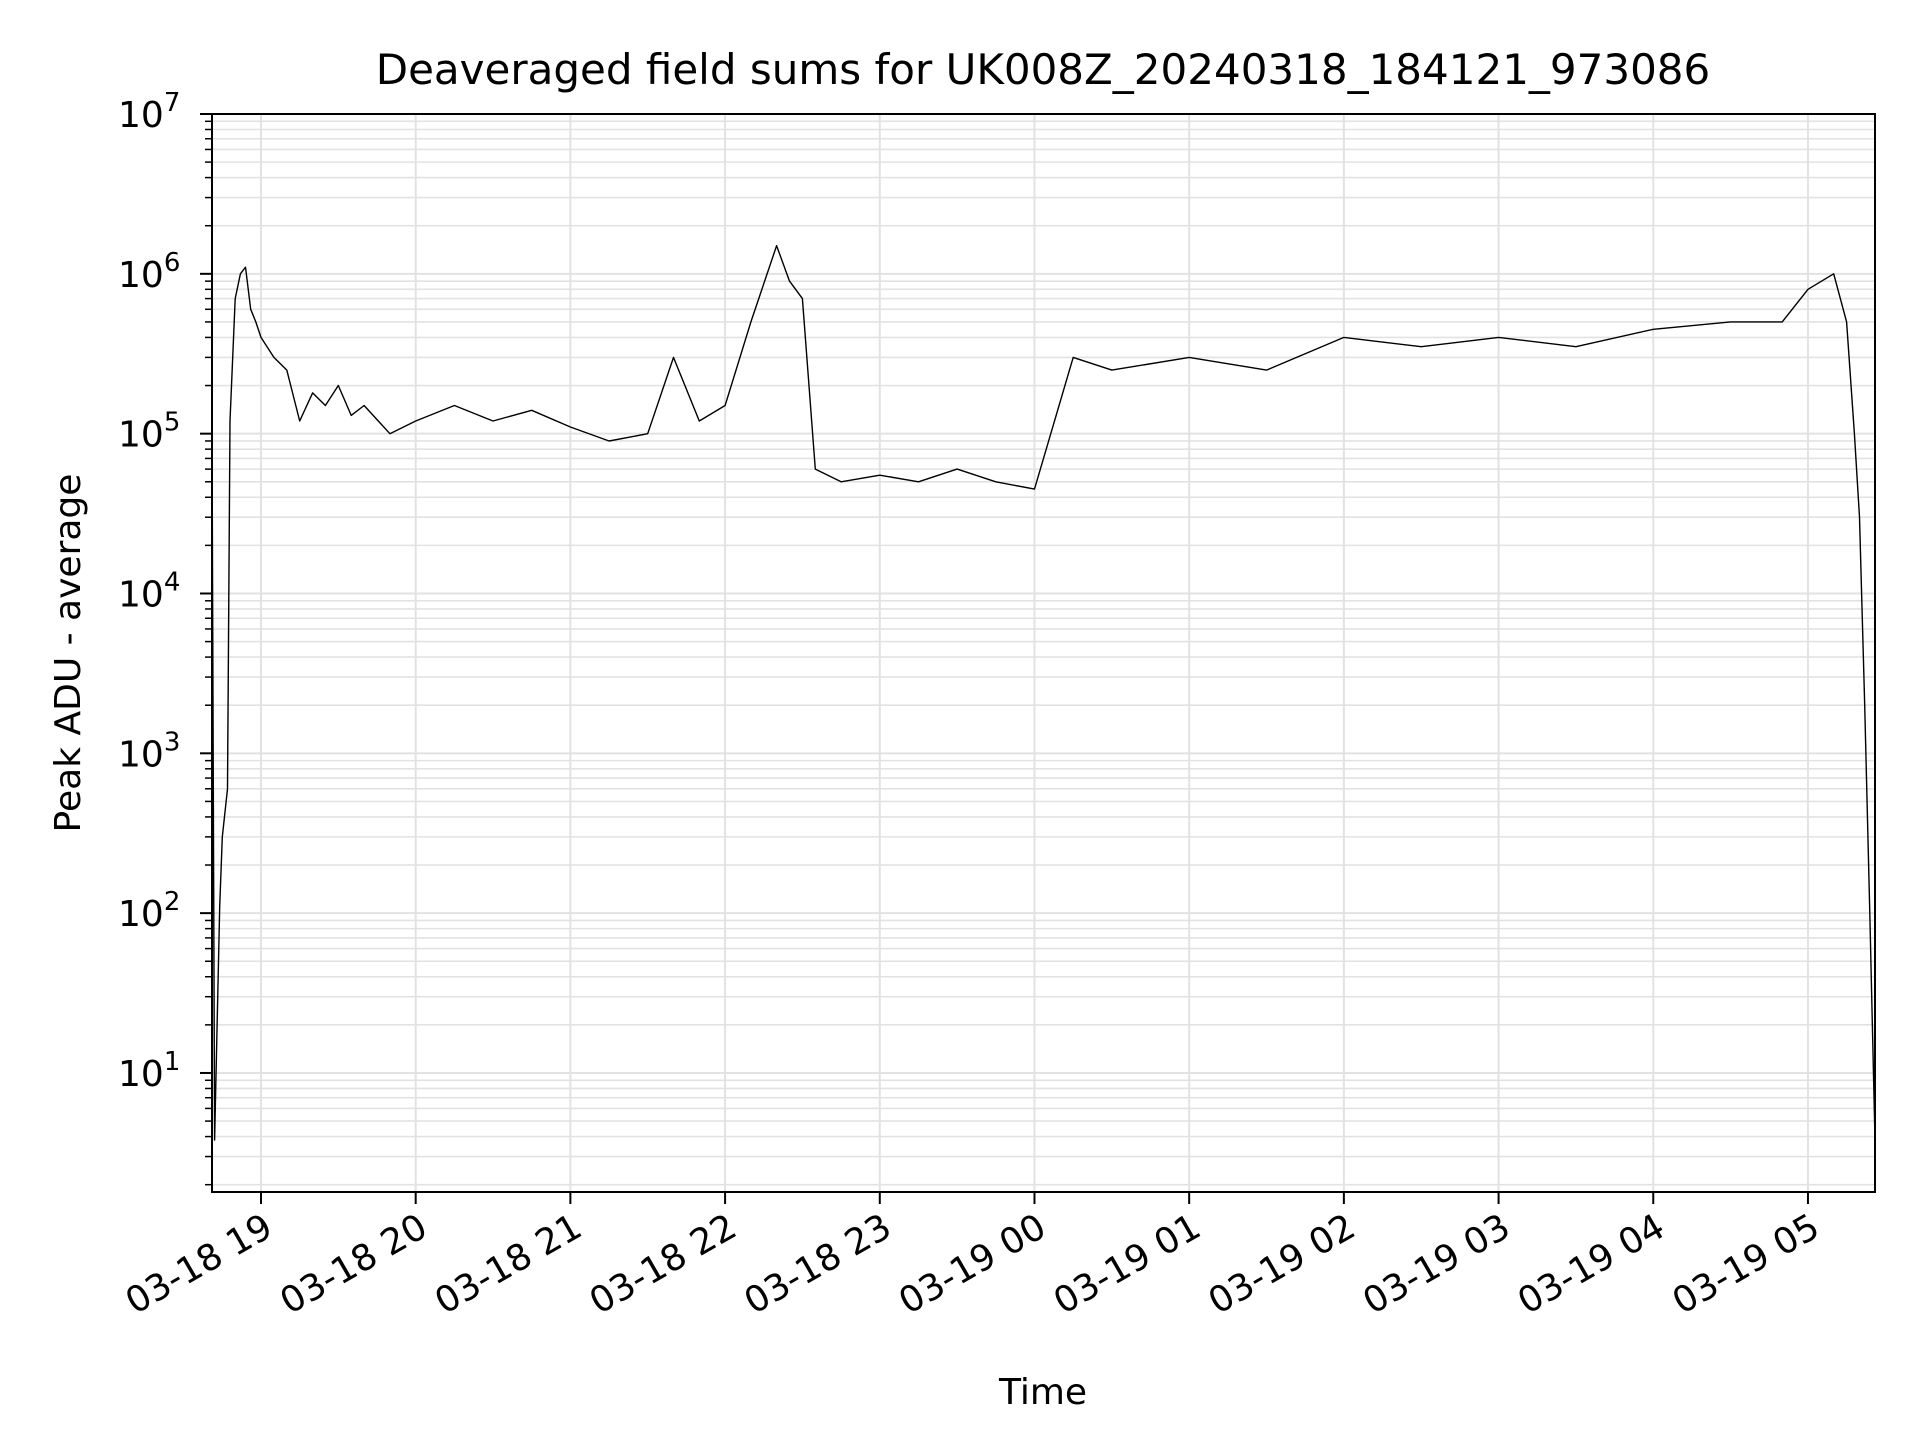  Describe the element at coordinates (172, 263) in the screenshot. I see `y-tick-label-exponent: 6` at that location.